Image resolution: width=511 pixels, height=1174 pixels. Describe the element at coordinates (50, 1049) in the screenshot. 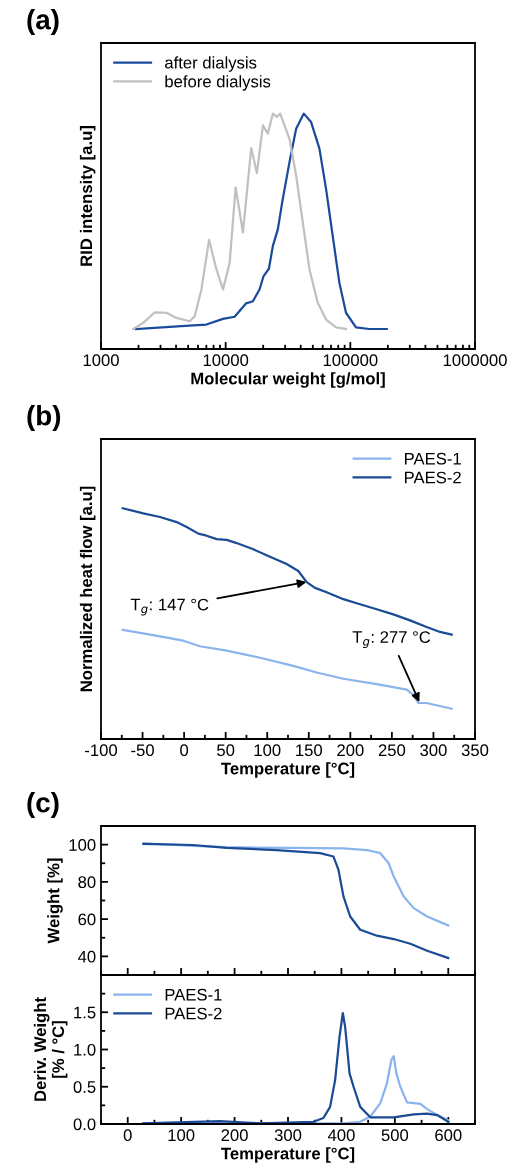

I see `y-axis-title: Deriv. Weight [% / °C]` at that location.